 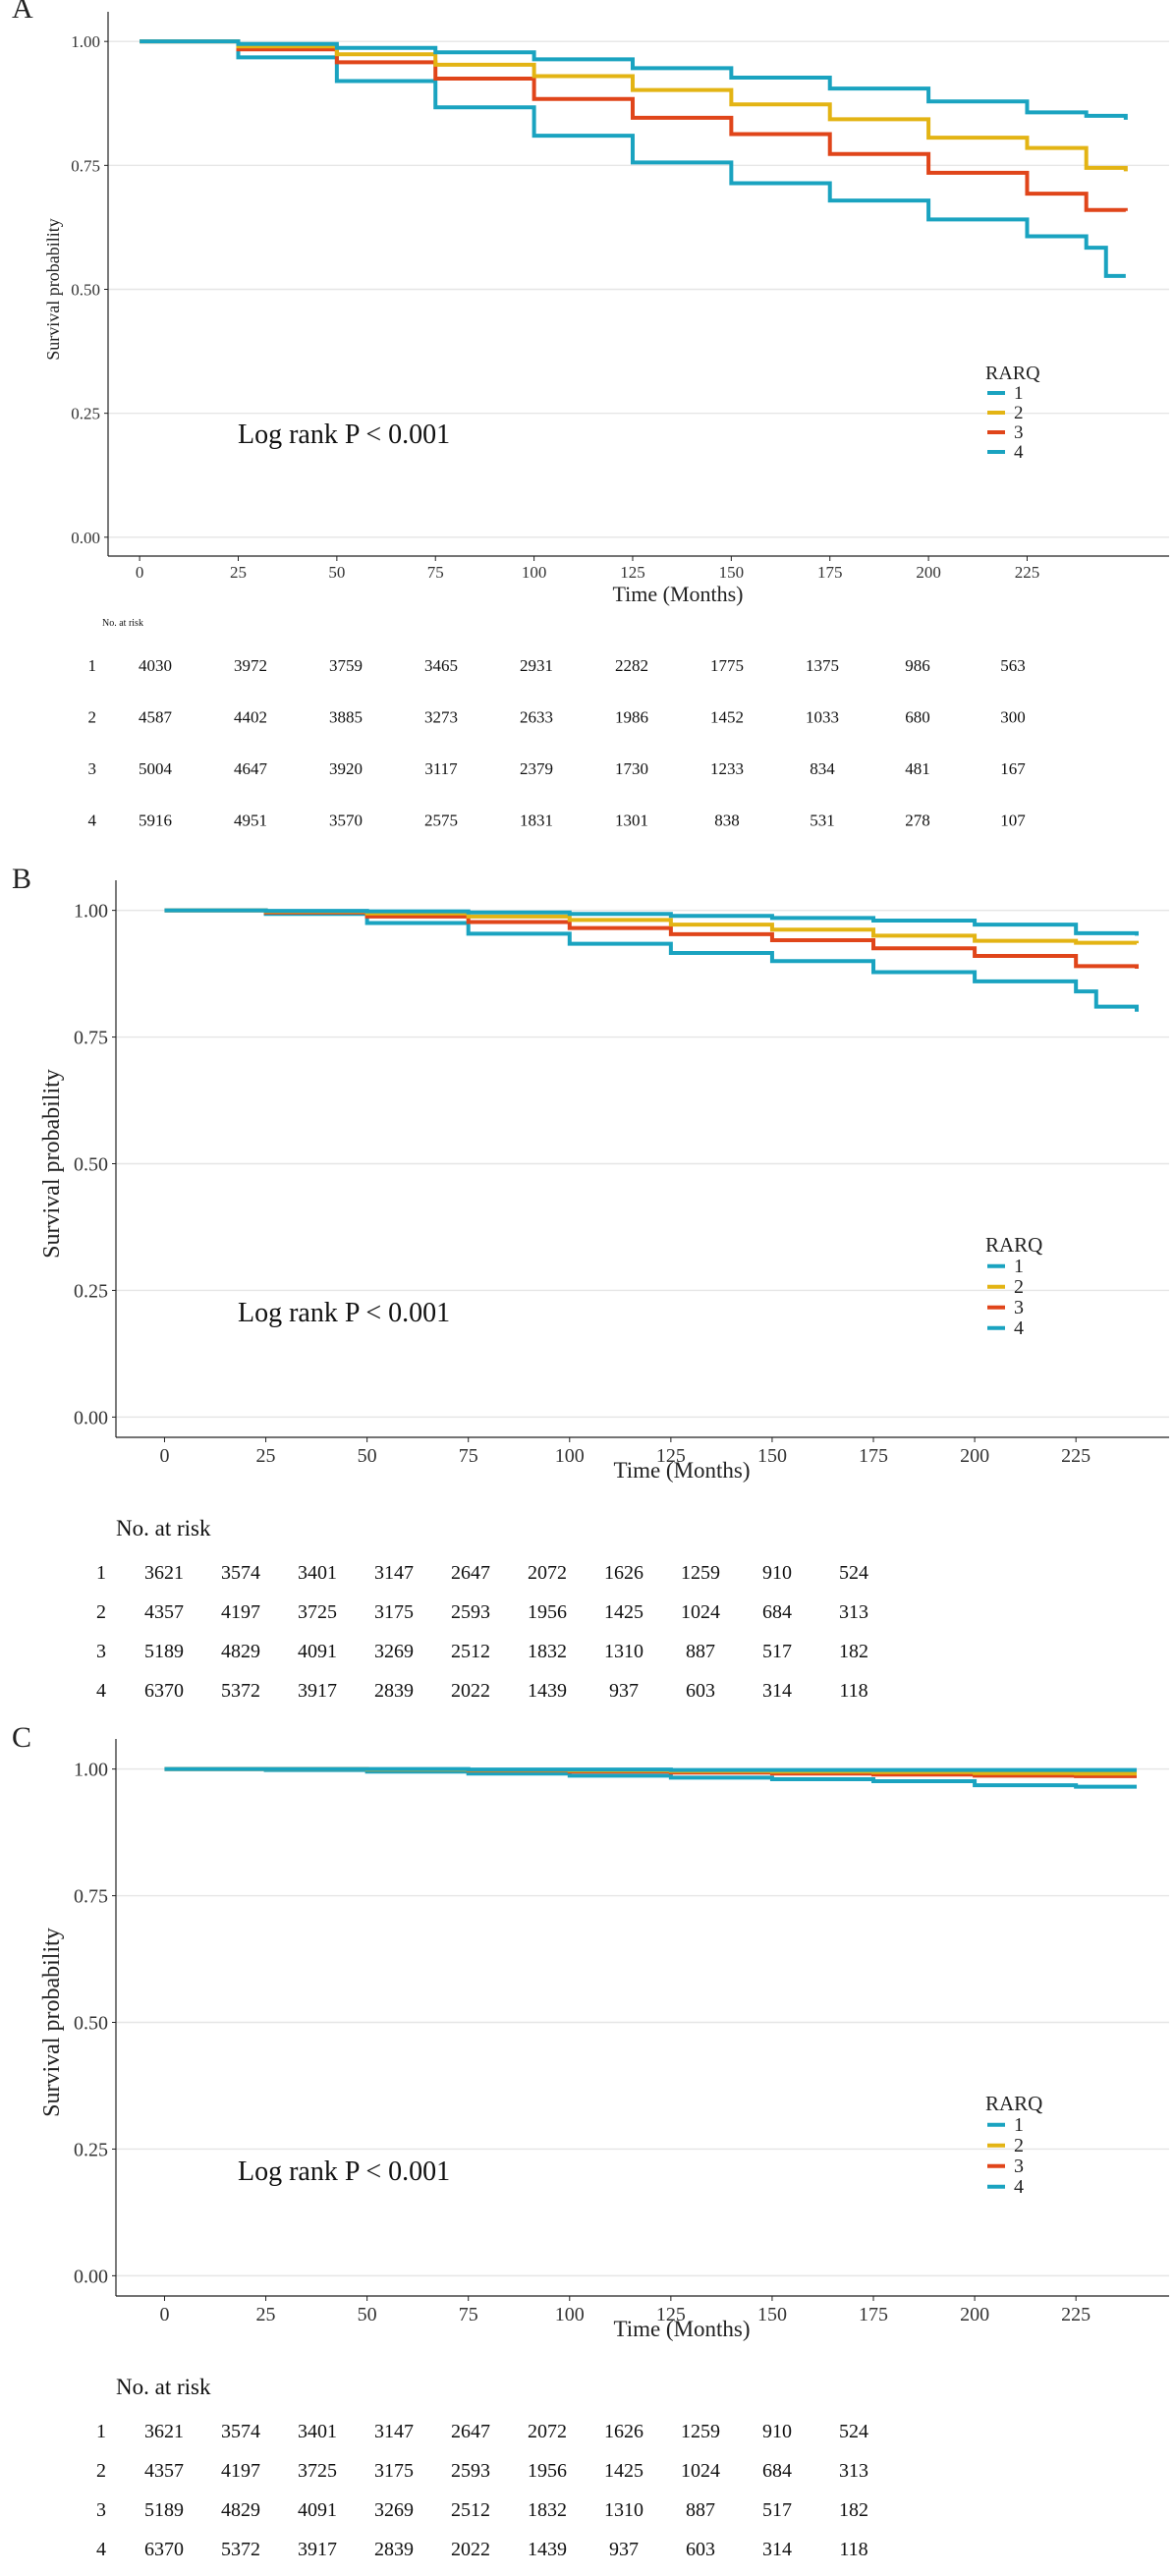 I want to click on risk-count-cell: 563, so click(x=1013, y=665).